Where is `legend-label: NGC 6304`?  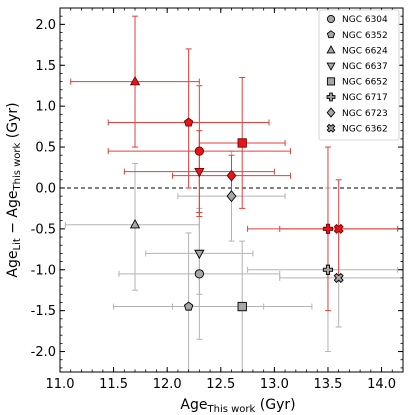
legend-label: NGC 6304 is located at coordinates (365, 20).